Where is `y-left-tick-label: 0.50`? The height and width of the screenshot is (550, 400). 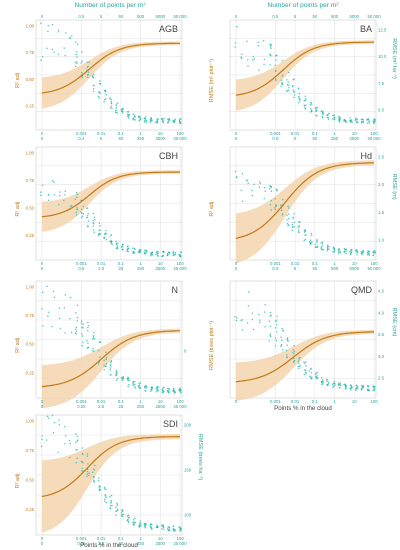 y-left-tick-label: 0.50 is located at coordinates (30, 79).